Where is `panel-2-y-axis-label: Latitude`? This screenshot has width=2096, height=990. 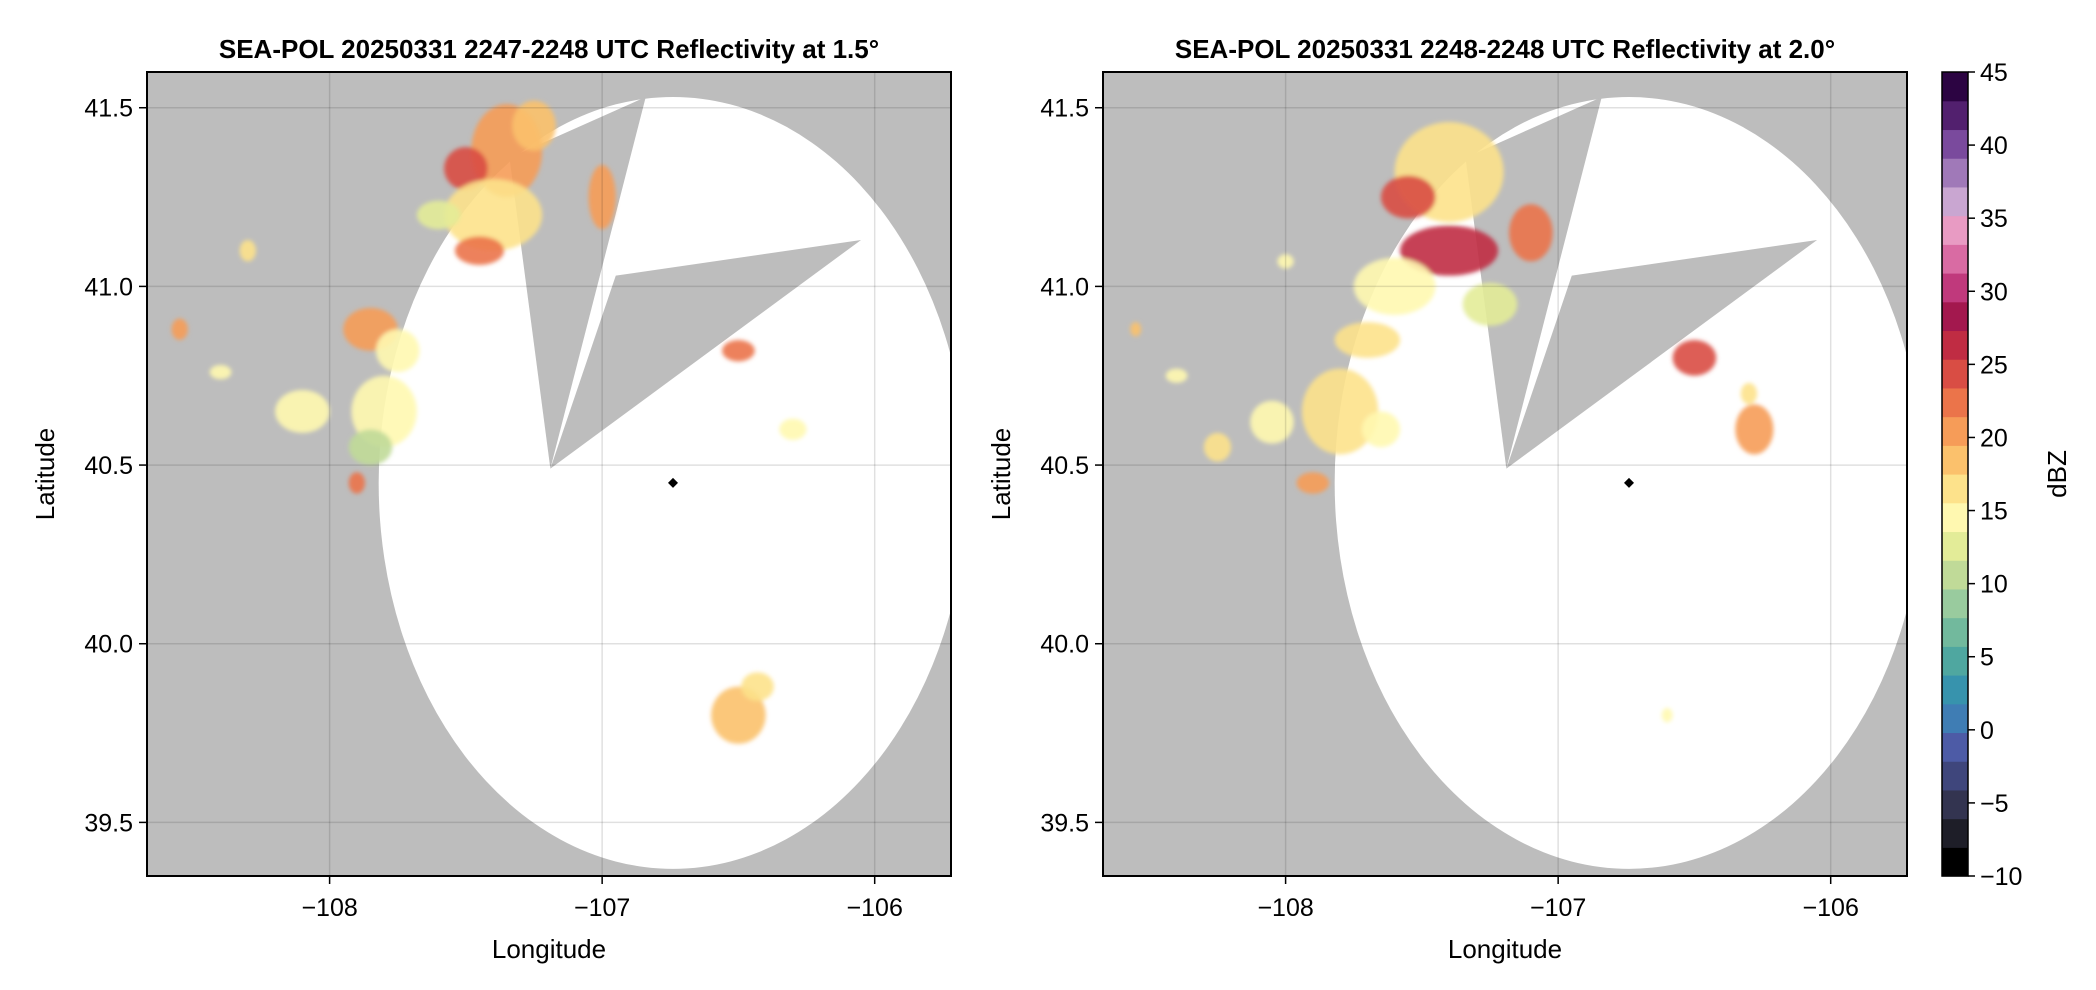
panel-2-y-axis-label: Latitude is located at coordinates (1001, 474).